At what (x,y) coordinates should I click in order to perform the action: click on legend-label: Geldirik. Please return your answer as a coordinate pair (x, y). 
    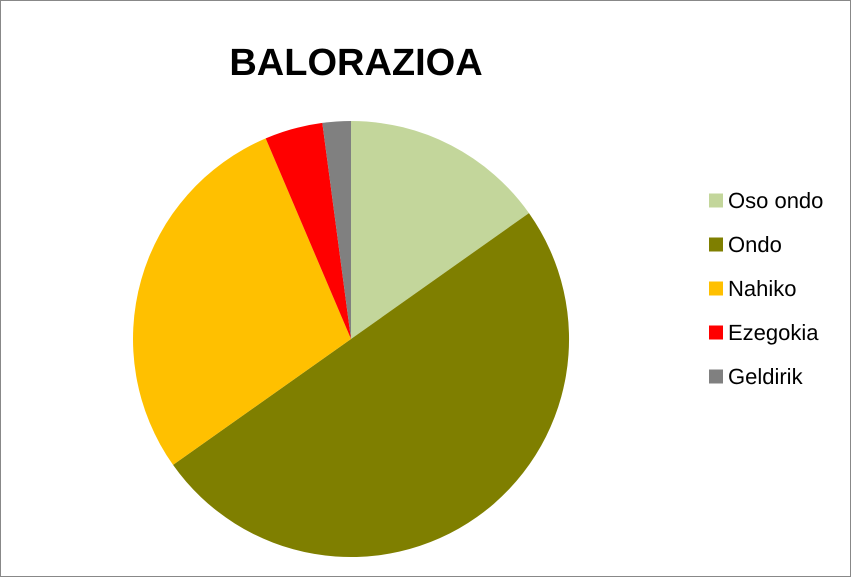
    Looking at the image, I should click on (766, 376).